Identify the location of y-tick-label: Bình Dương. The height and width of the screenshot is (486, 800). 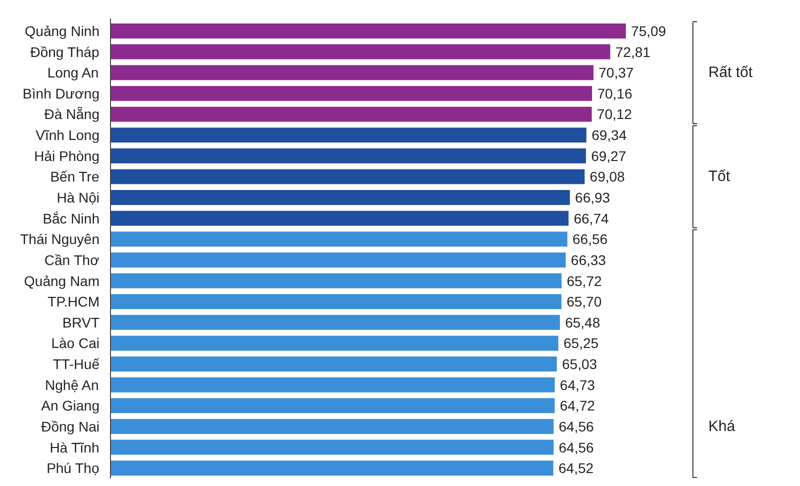
(61, 93).